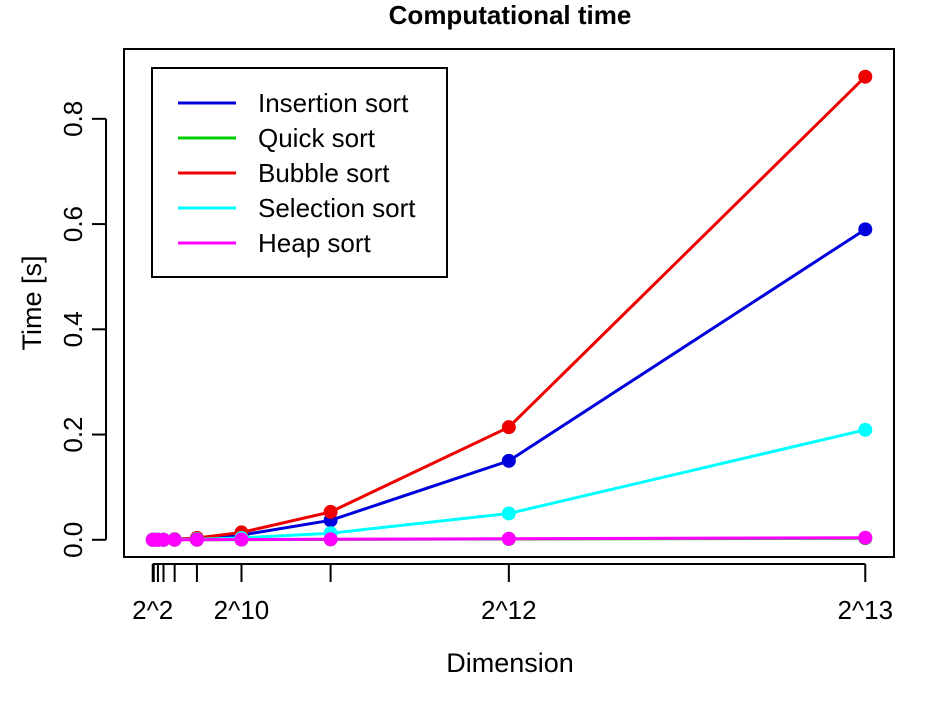  I want to click on y-tick-label: 0.6, so click(73, 224).